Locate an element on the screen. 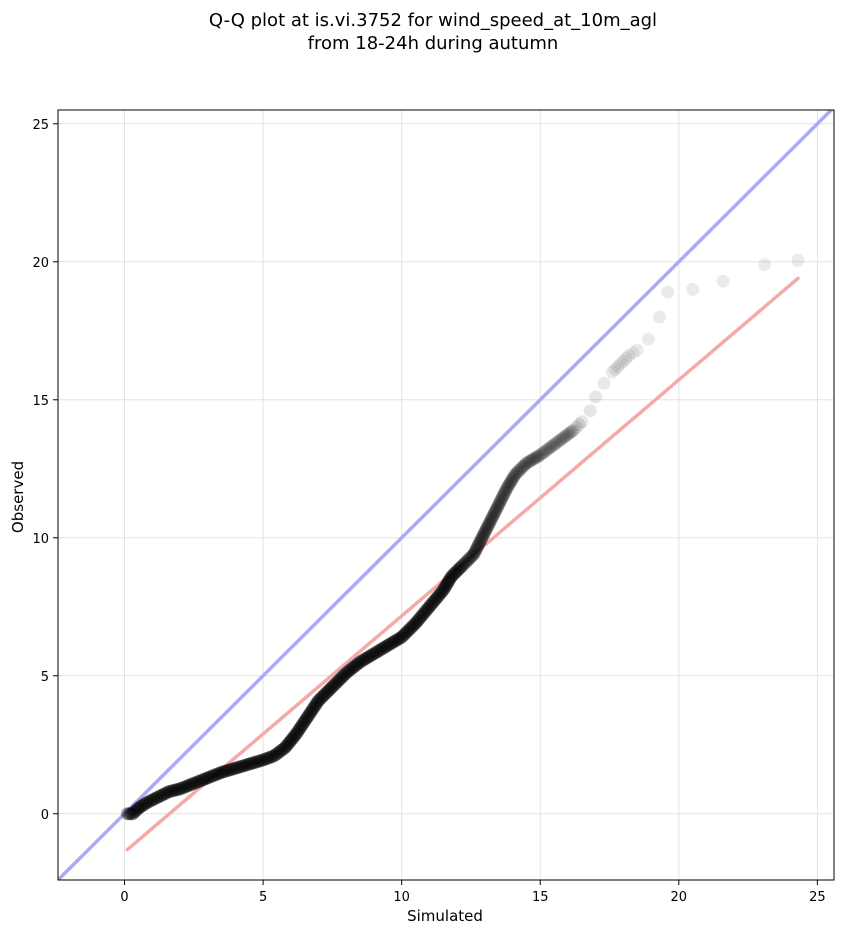  x-tick-label: 15 is located at coordinates (540, 897).